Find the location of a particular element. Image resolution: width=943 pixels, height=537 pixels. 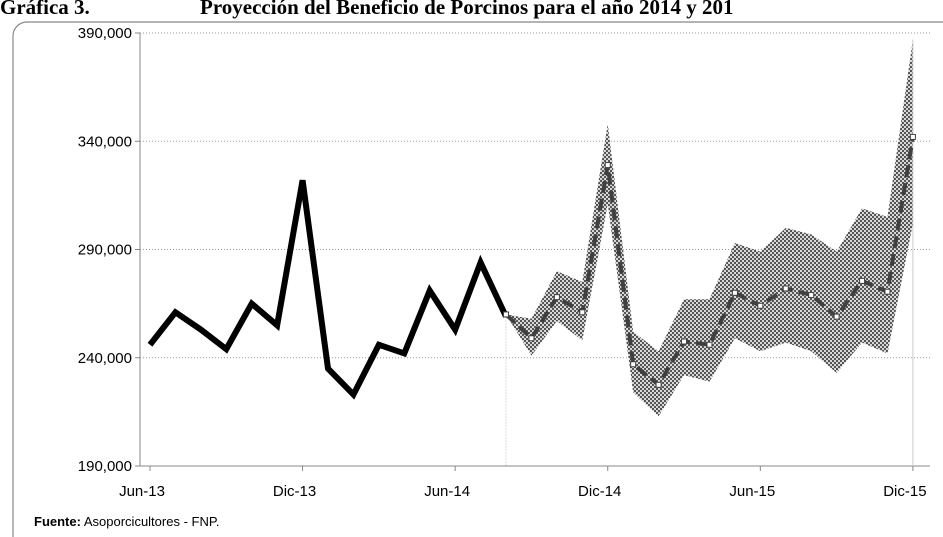

x-tick-label: Dic-13 is located at coordinates (294, 491).